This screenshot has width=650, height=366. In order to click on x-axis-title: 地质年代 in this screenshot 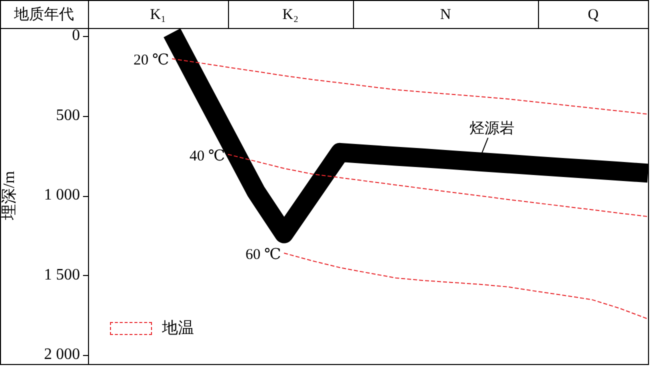, I will do `click(43, 14)`.